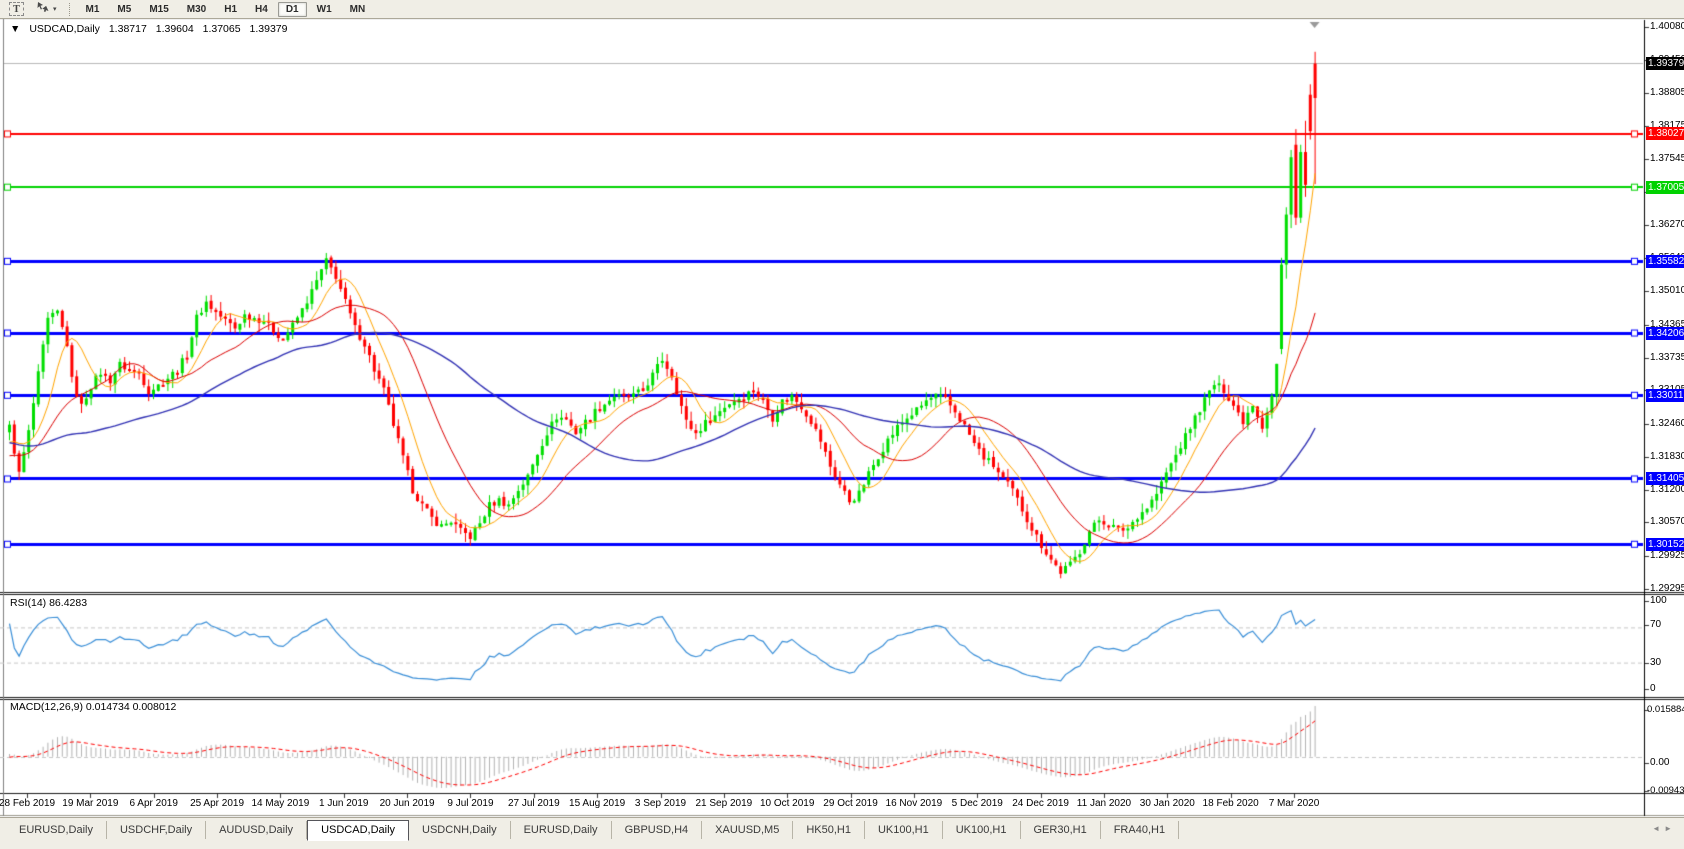  Describe the element at coordinates (1656, 662) in the screenshot. I see `rsi-scale-tick: 30` at that location.